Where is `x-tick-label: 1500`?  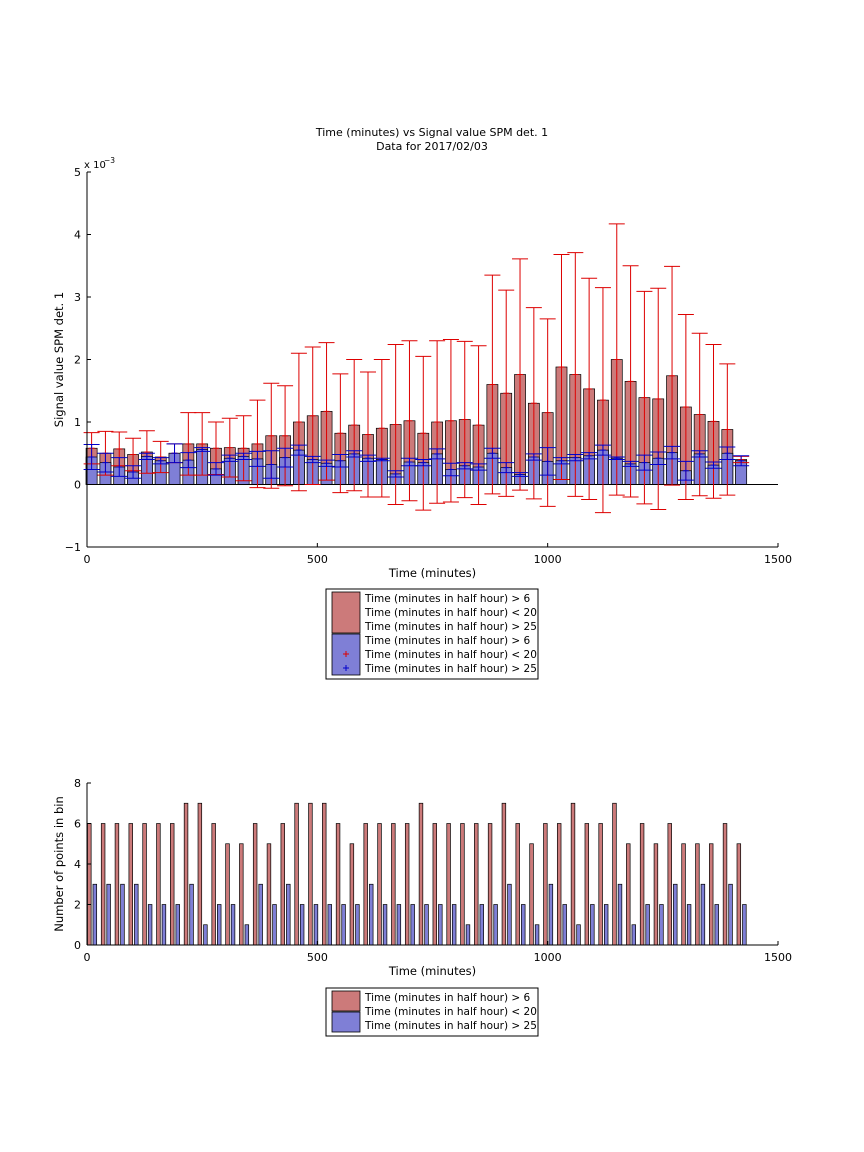 x-tick-label: 1500 is located at coordinates (778, 559).